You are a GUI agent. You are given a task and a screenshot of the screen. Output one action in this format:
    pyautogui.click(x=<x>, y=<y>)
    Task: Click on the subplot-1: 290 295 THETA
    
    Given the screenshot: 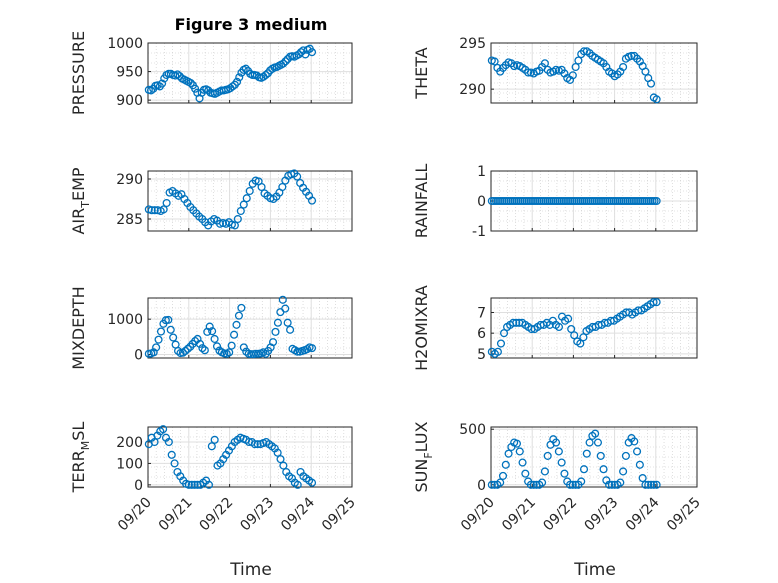 What is the action you would take?
    pyautogui.click(x=555, y=70)
    